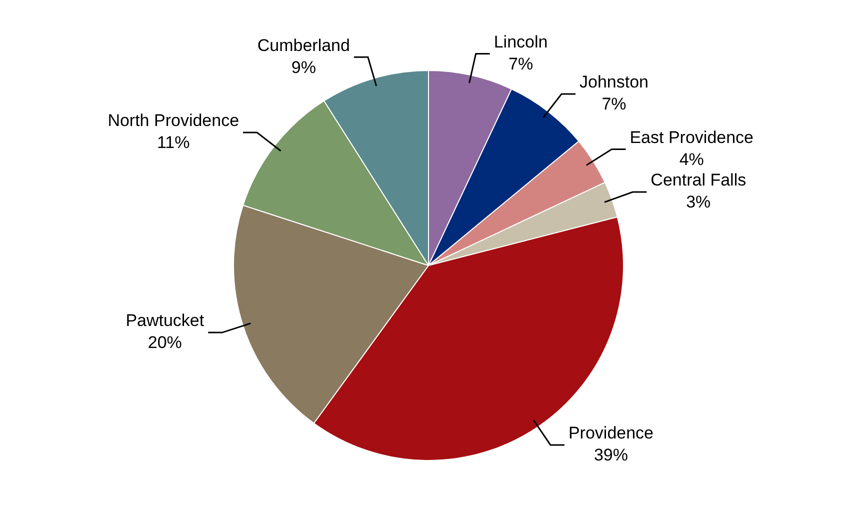 The height and width of the screenshot is (531, 857). What do you see at coordinates (165, 342) in the screenshot?
I see `data-label: 20%` at bounding box center [165, 342].